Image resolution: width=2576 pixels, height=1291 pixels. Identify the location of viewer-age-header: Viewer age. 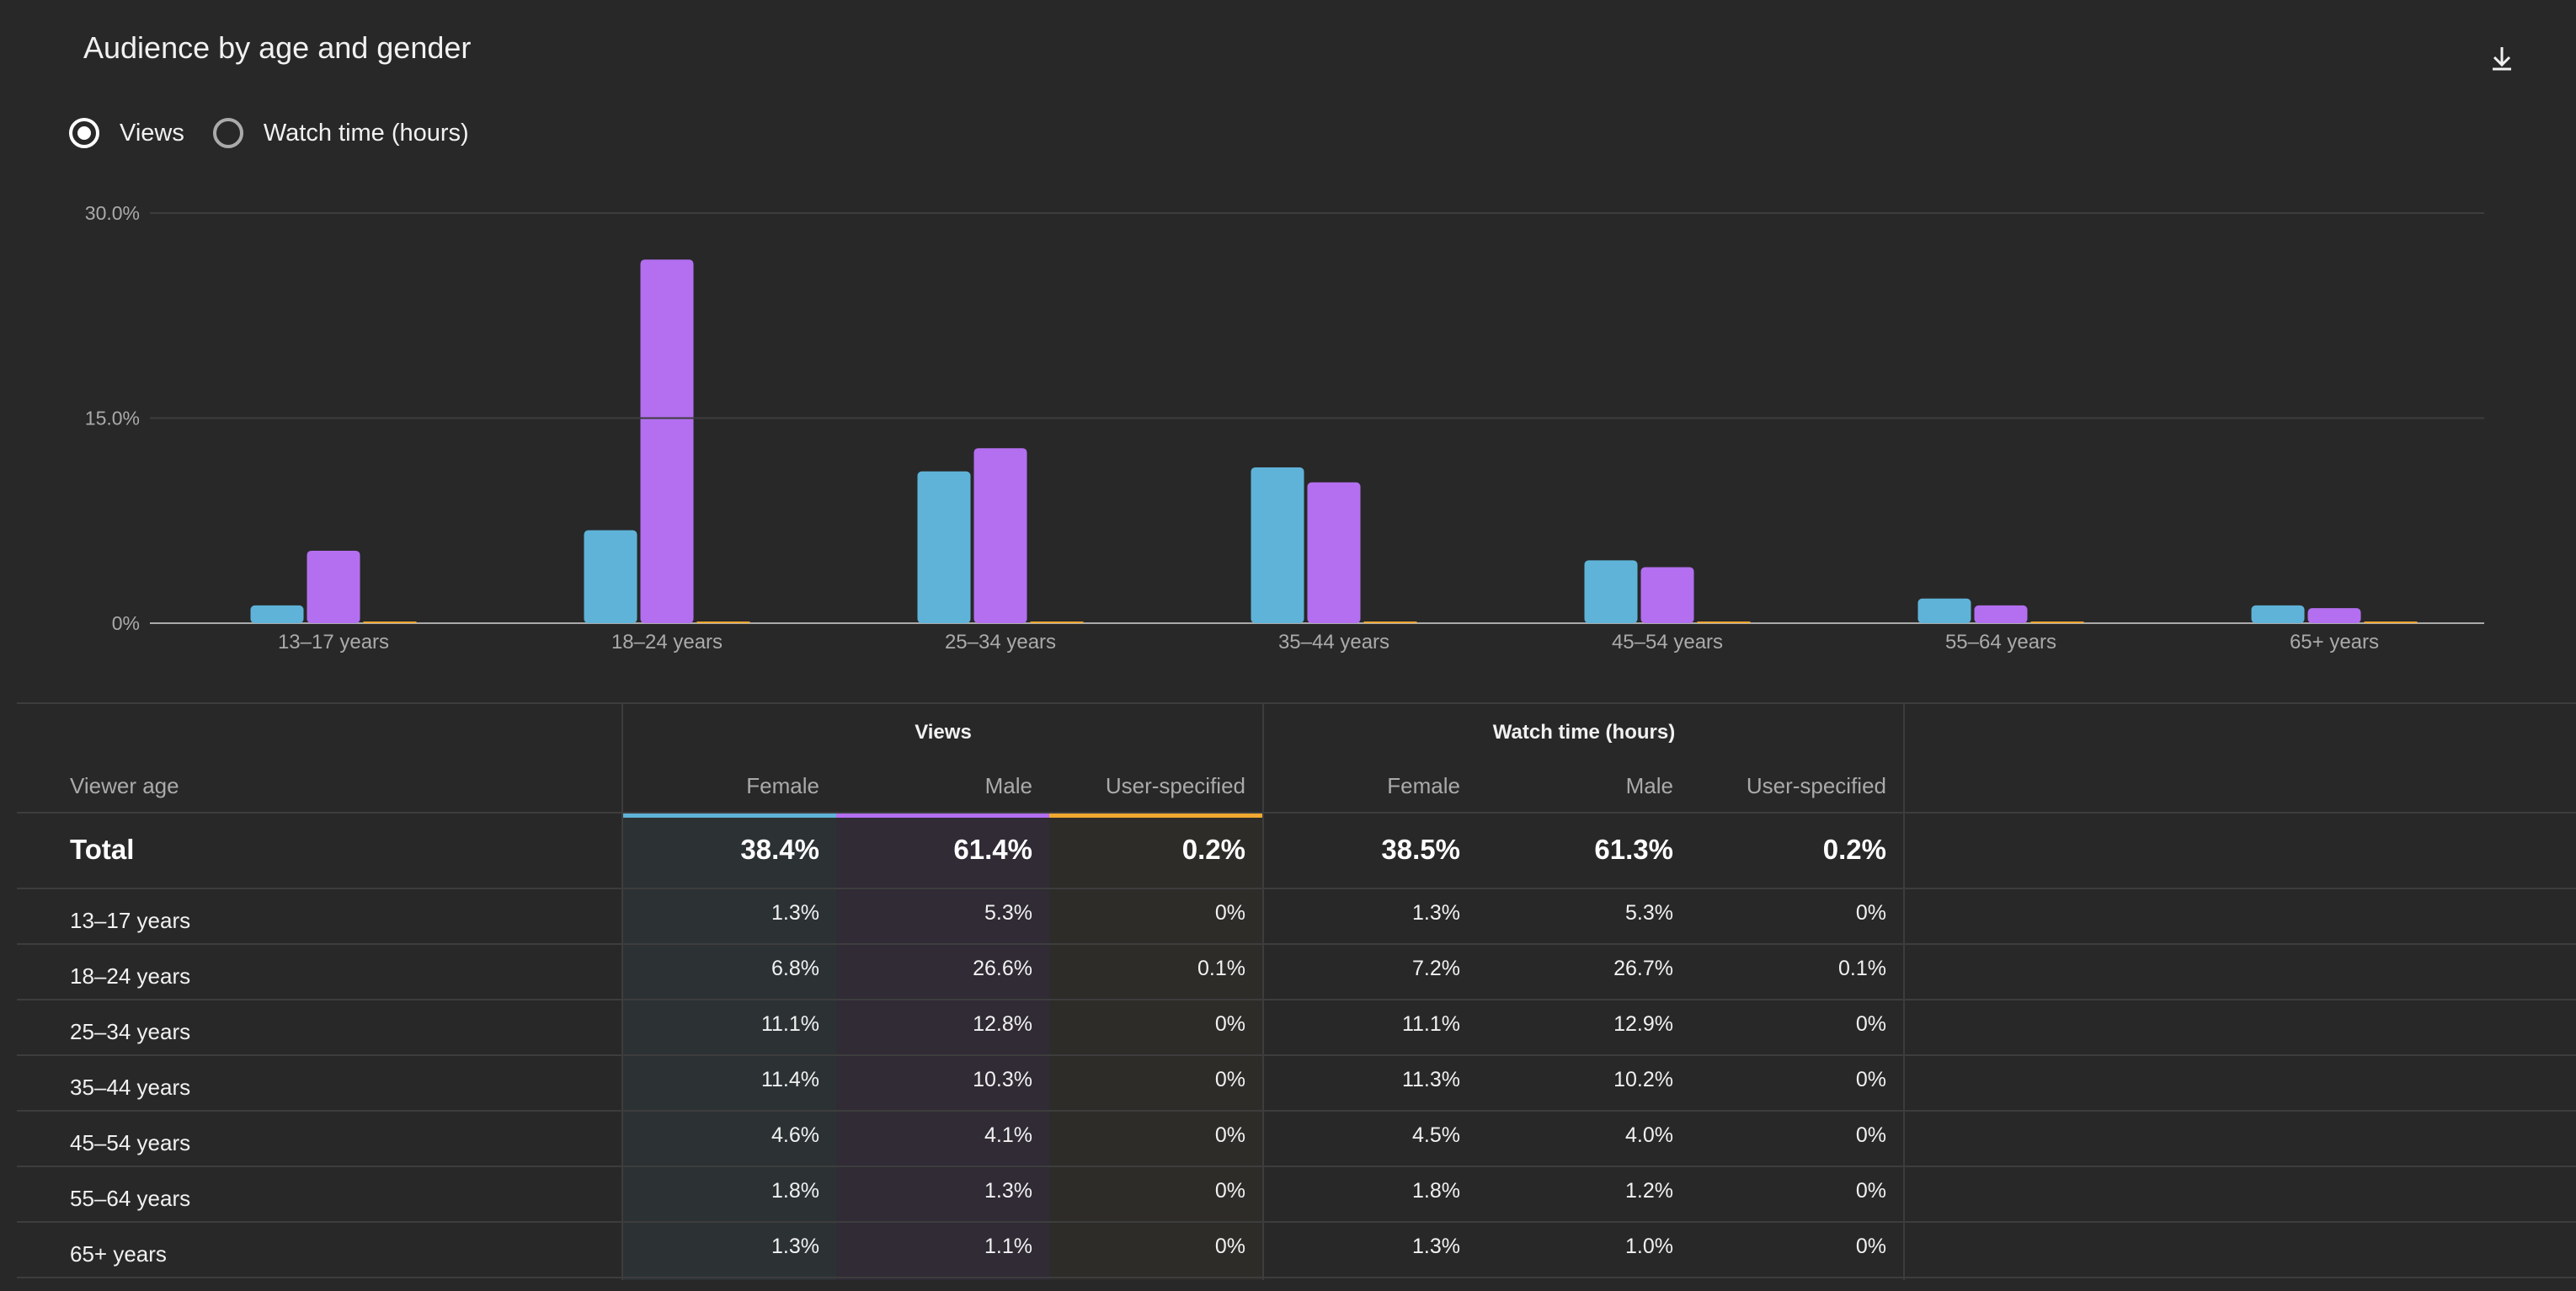
(124, 785).